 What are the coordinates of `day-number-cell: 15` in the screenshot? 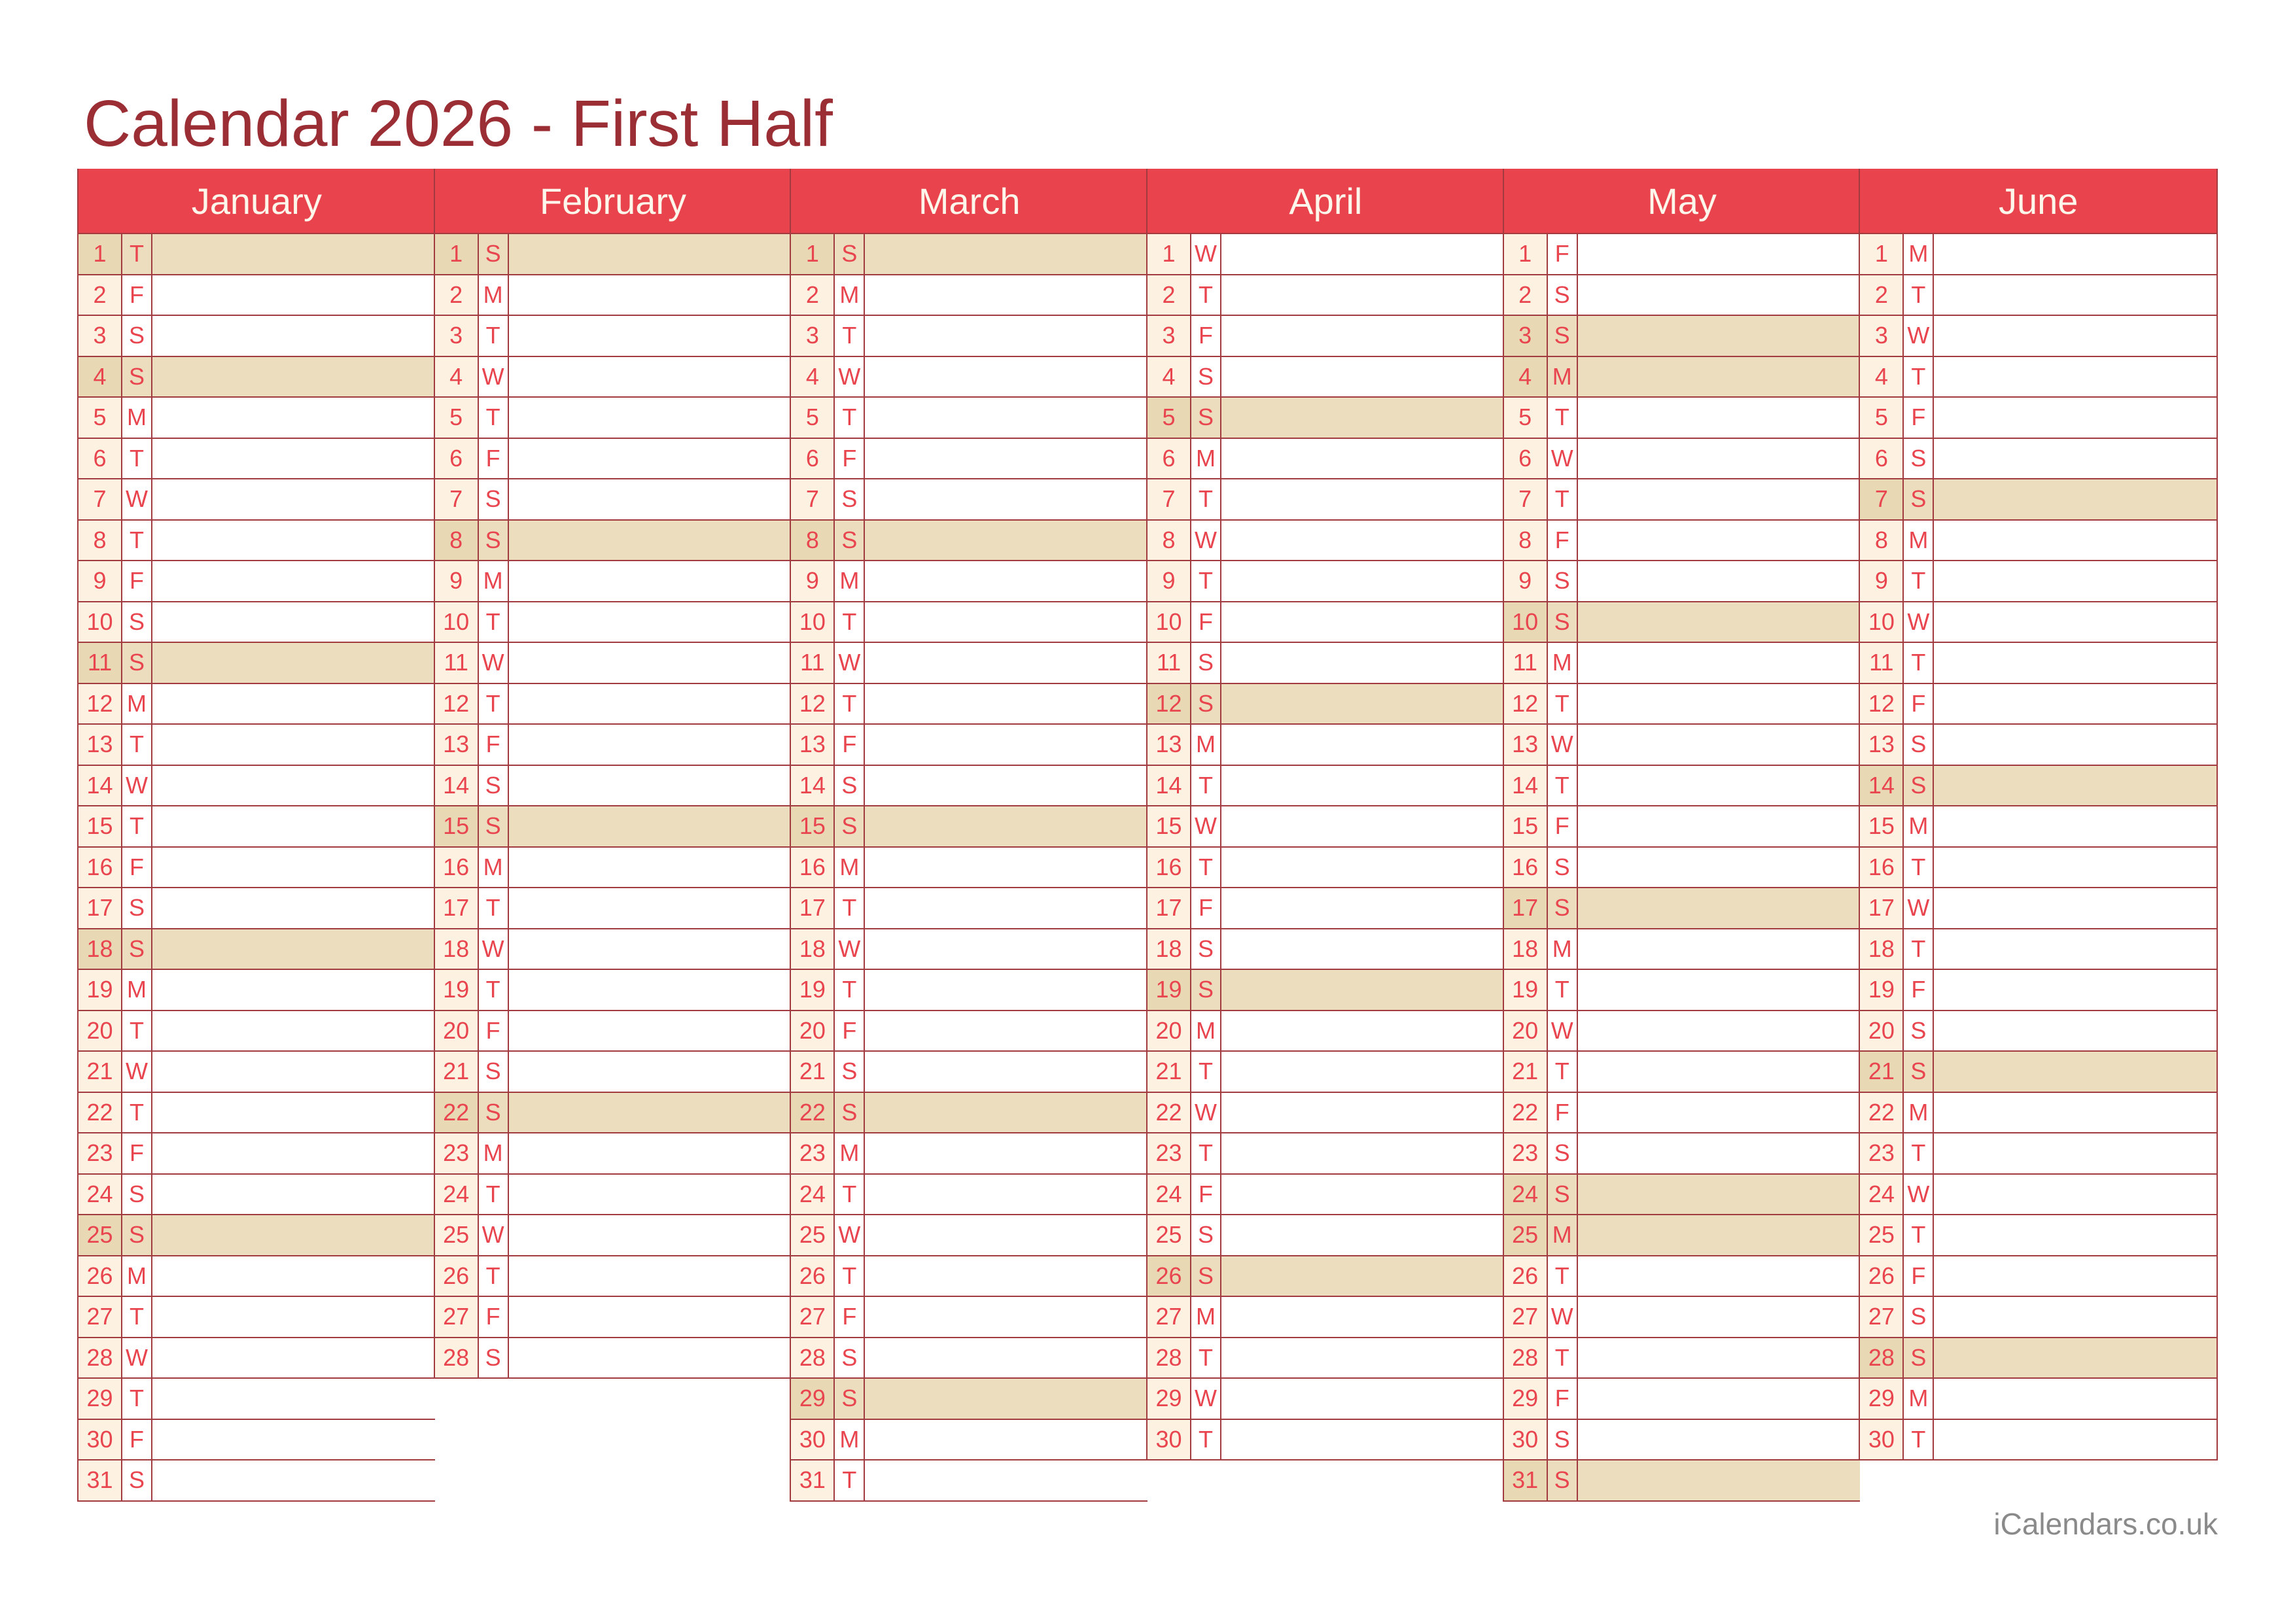 It's located at (1170, 826).